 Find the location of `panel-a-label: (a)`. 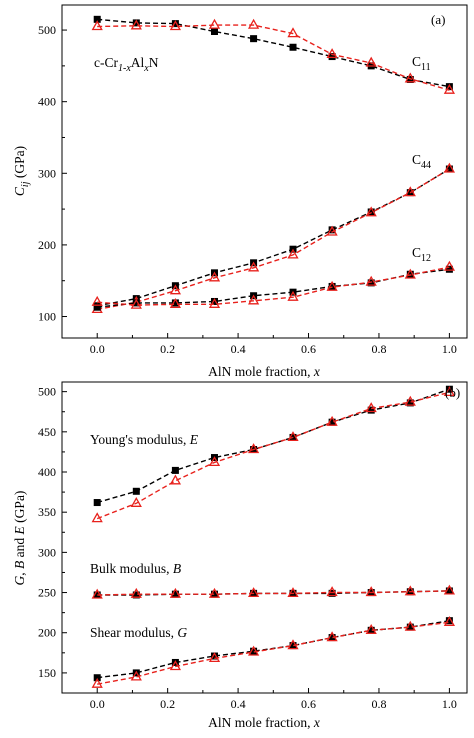

panel-a-label: (a) is located at coordinates (438, 19).